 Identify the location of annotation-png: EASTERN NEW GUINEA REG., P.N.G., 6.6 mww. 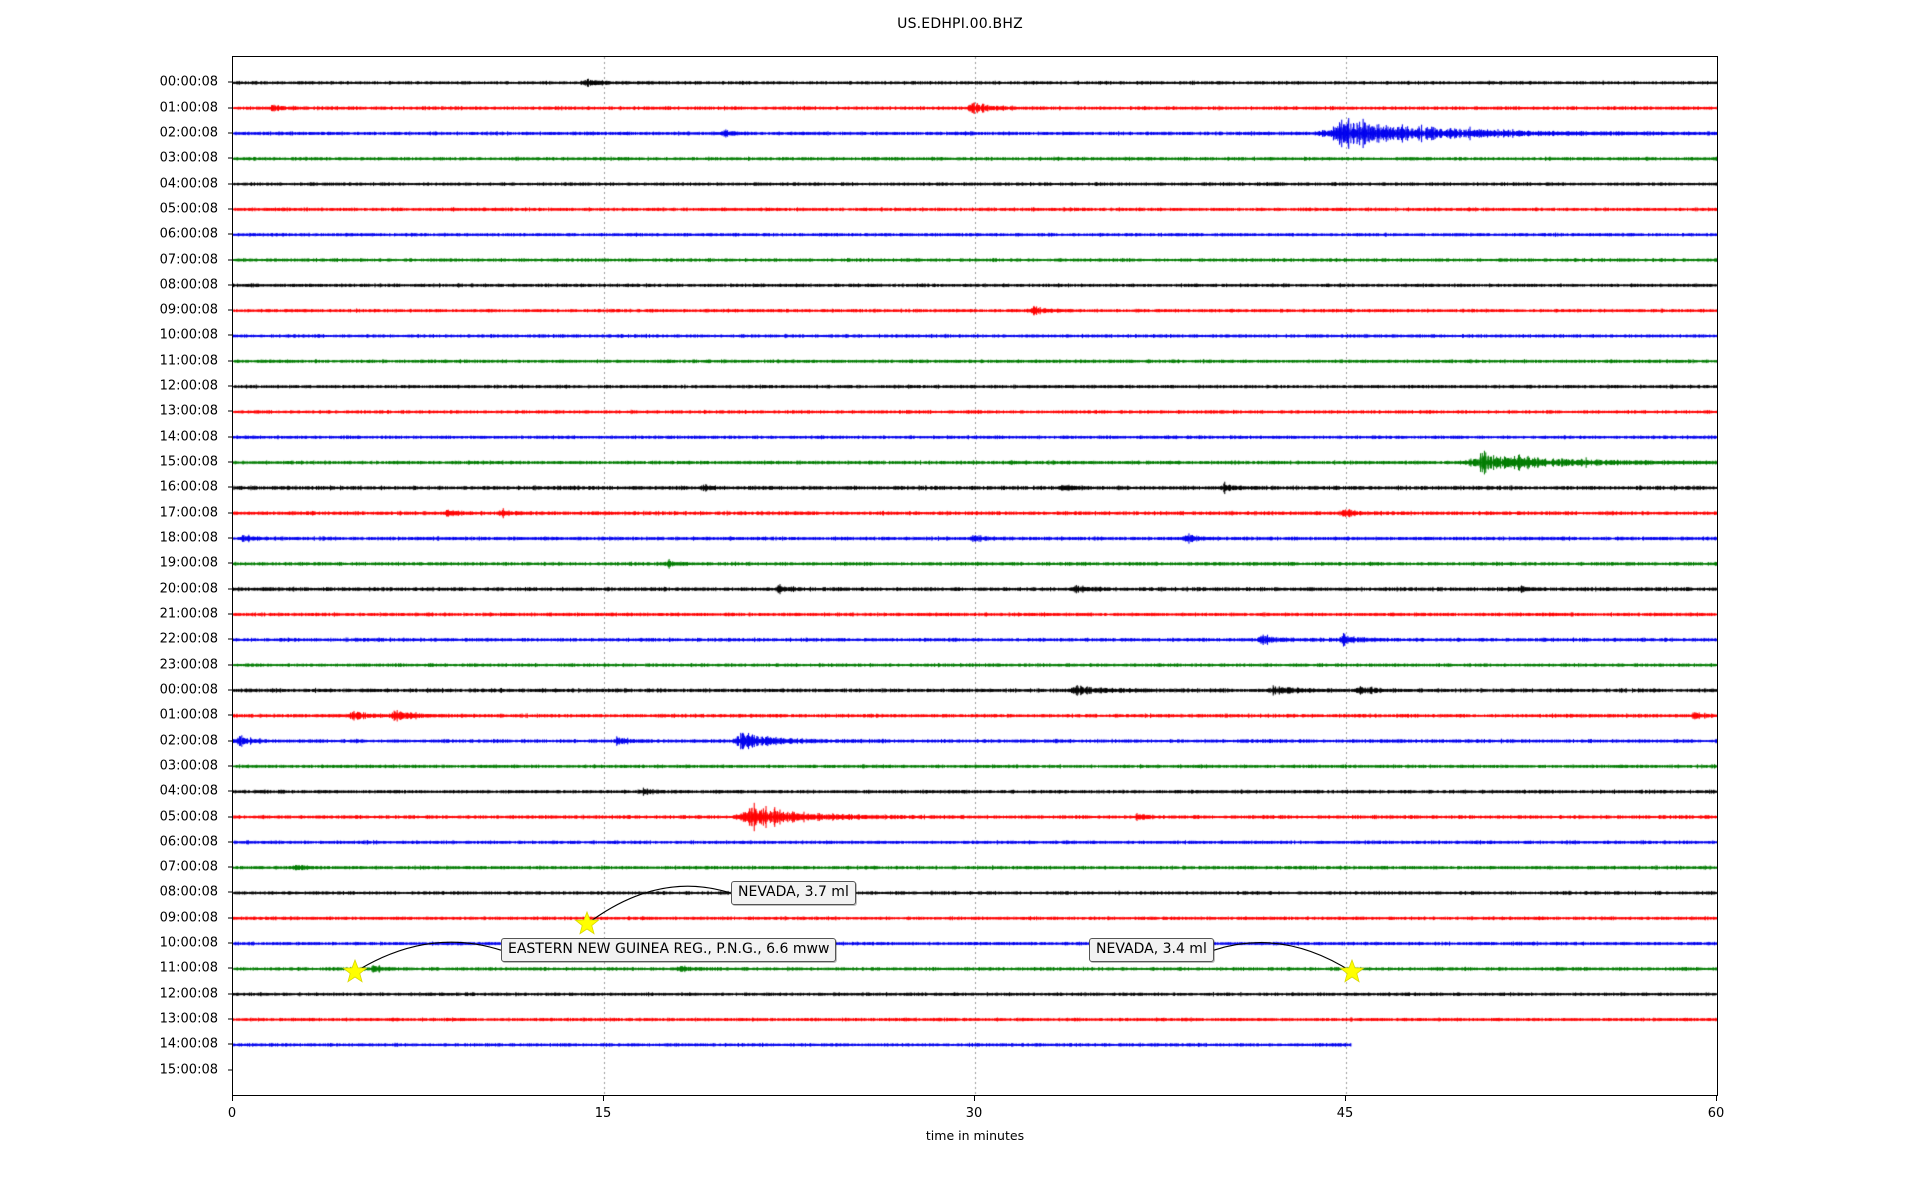
(669, 950).